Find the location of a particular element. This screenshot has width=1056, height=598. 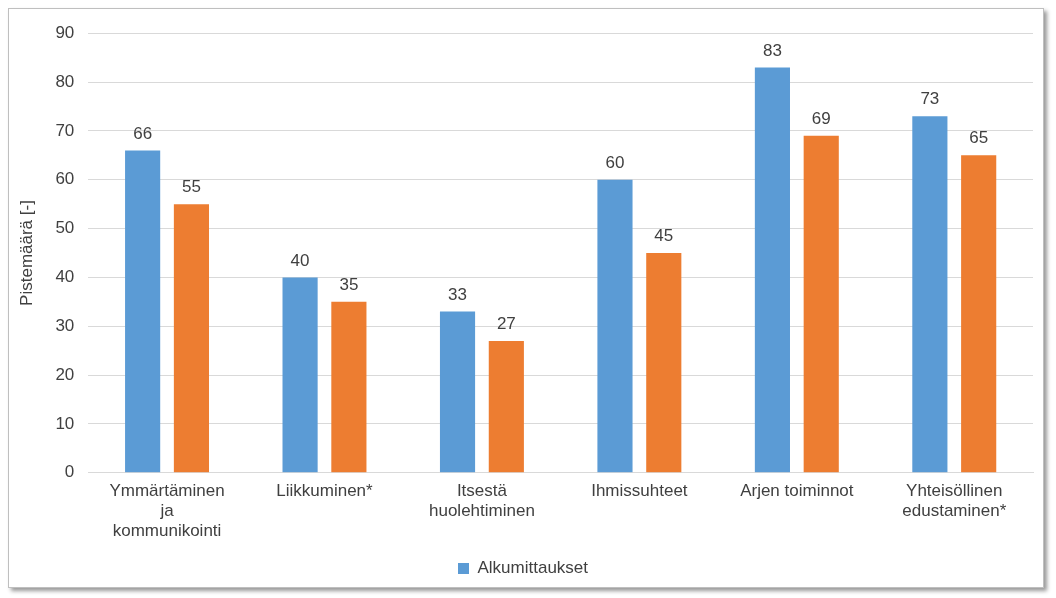

data-label: 27 is located at coordinates (506, 324).